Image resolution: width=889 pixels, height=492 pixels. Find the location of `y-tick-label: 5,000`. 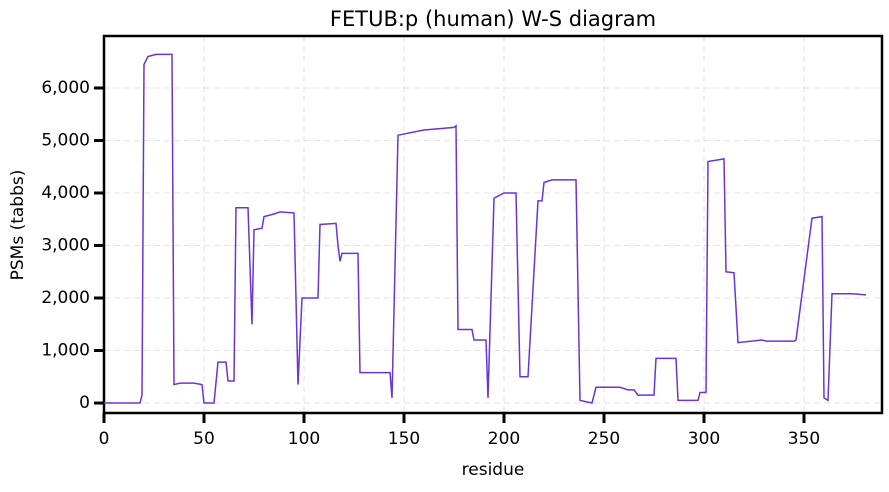

y-tick-label: 5,000 is located at coordinates (65, 140).